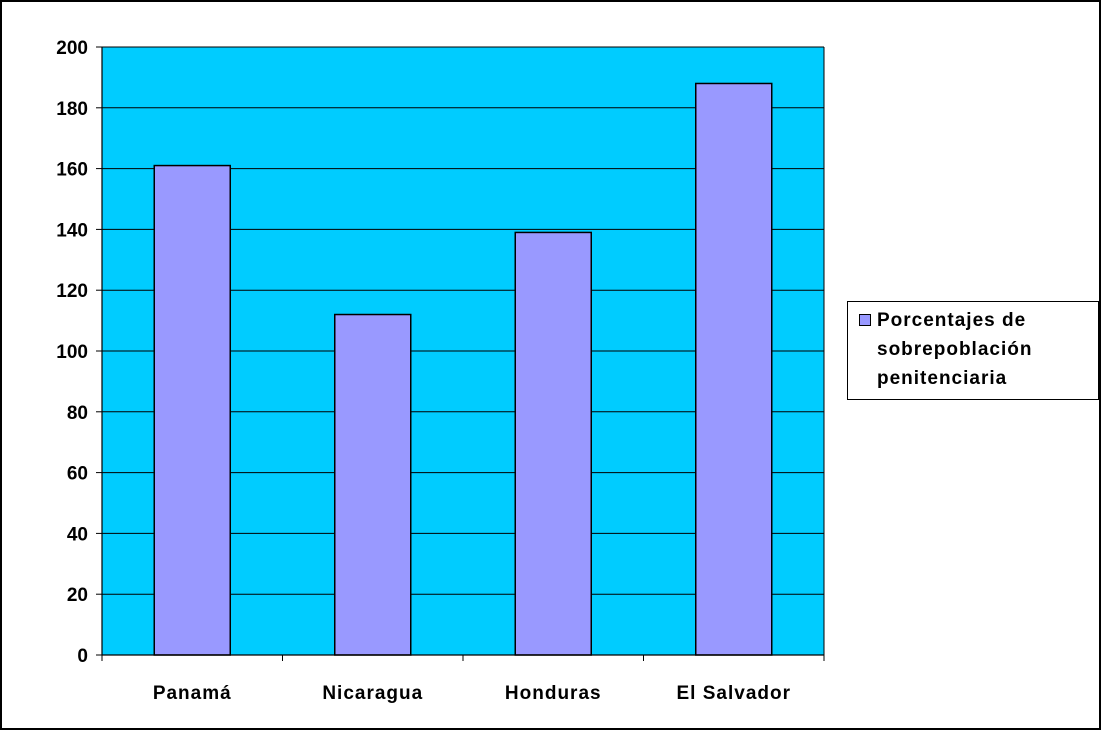  What do you see at coordinates (82, 656) in the screenshot?
I see `y-tick-label: 0` at bounding box center [82, 656].